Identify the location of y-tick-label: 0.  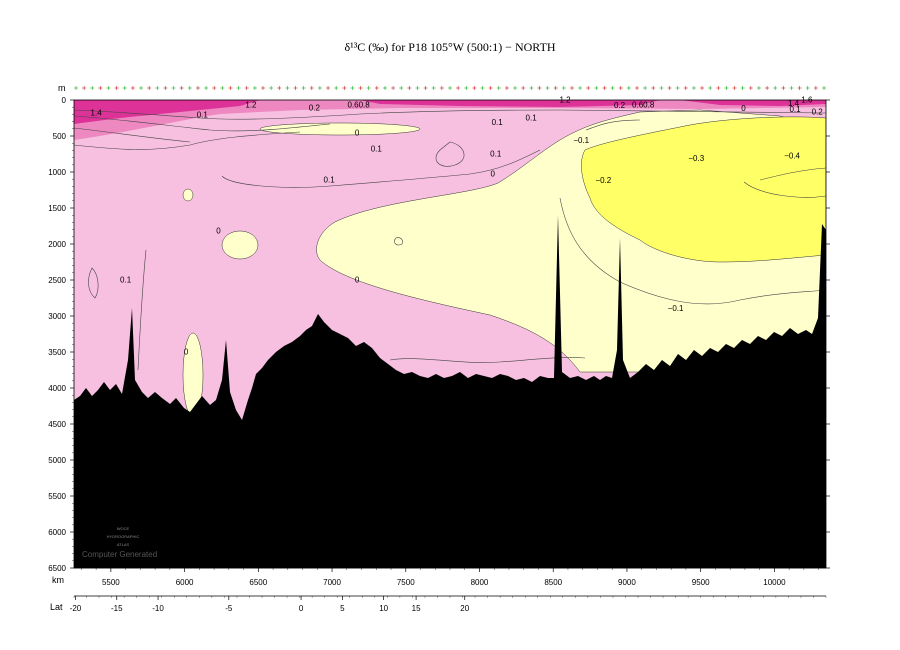
(64, 100).